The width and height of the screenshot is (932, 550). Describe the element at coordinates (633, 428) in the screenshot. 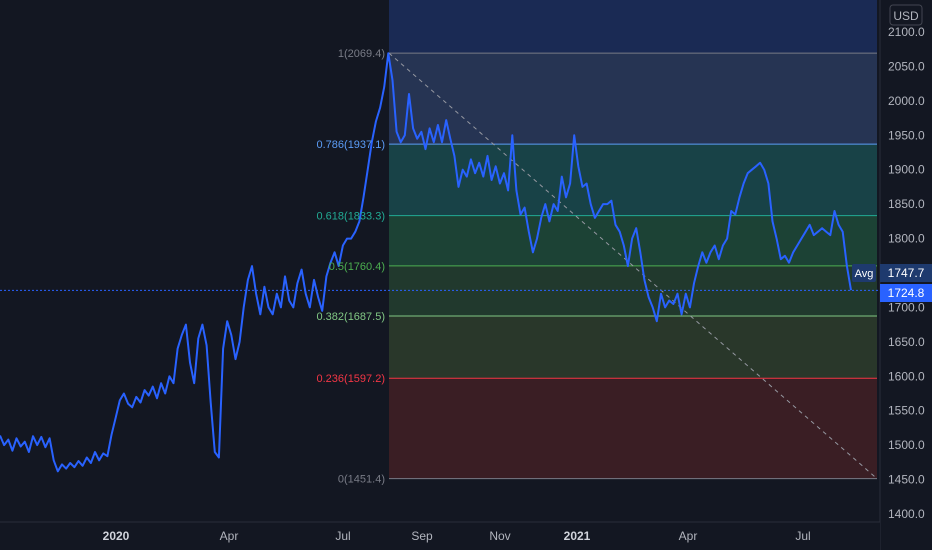

I see `fib-zone-0.236-0` at that location.